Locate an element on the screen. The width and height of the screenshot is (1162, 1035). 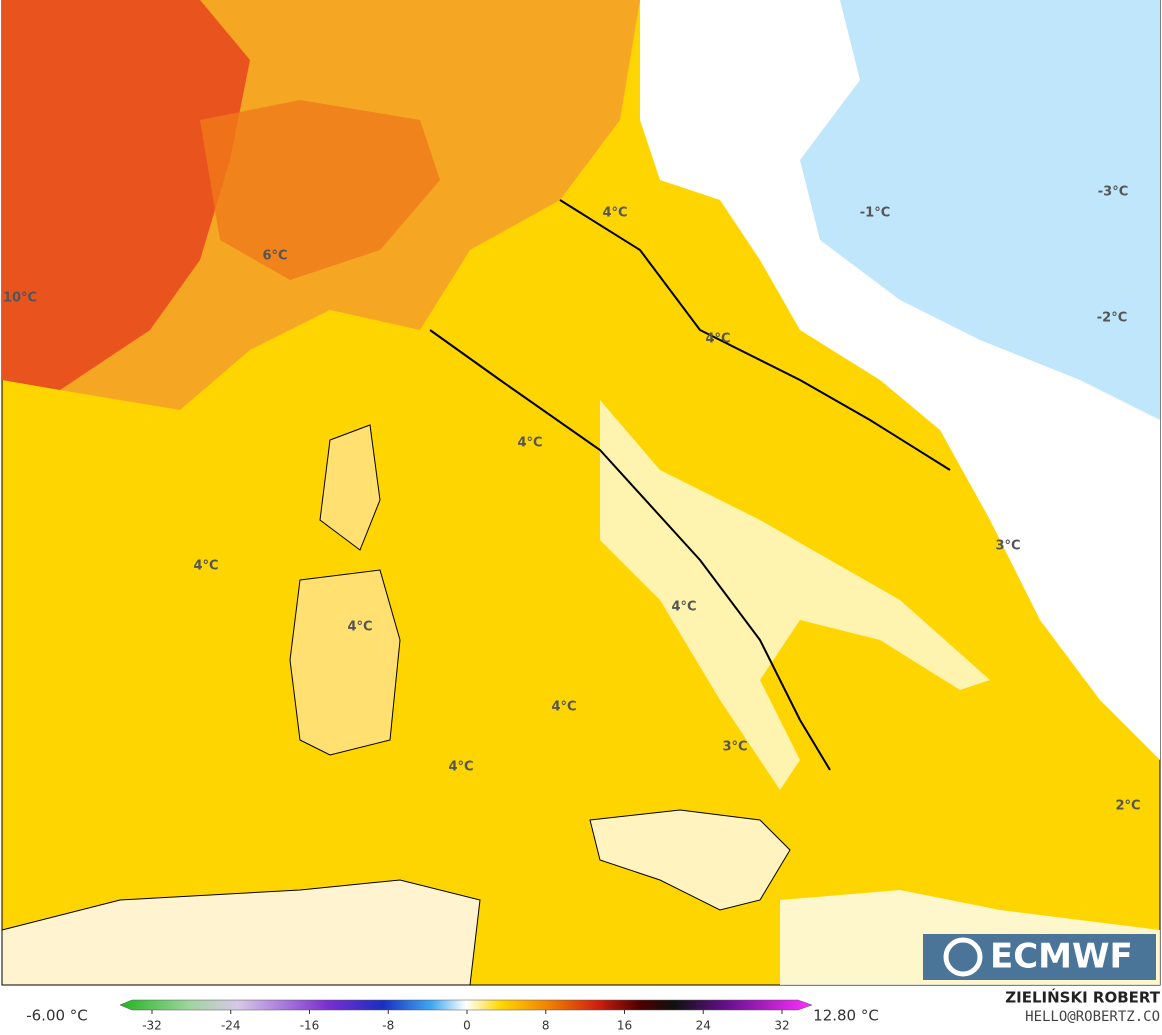
land-france is located at coordinates (126, 195).